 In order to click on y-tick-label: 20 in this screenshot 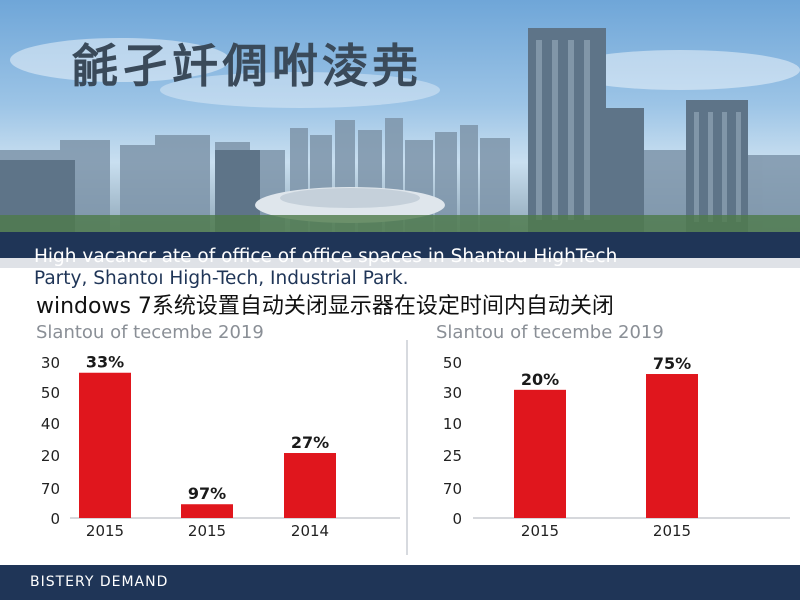, I will do `click(50, 456)`.